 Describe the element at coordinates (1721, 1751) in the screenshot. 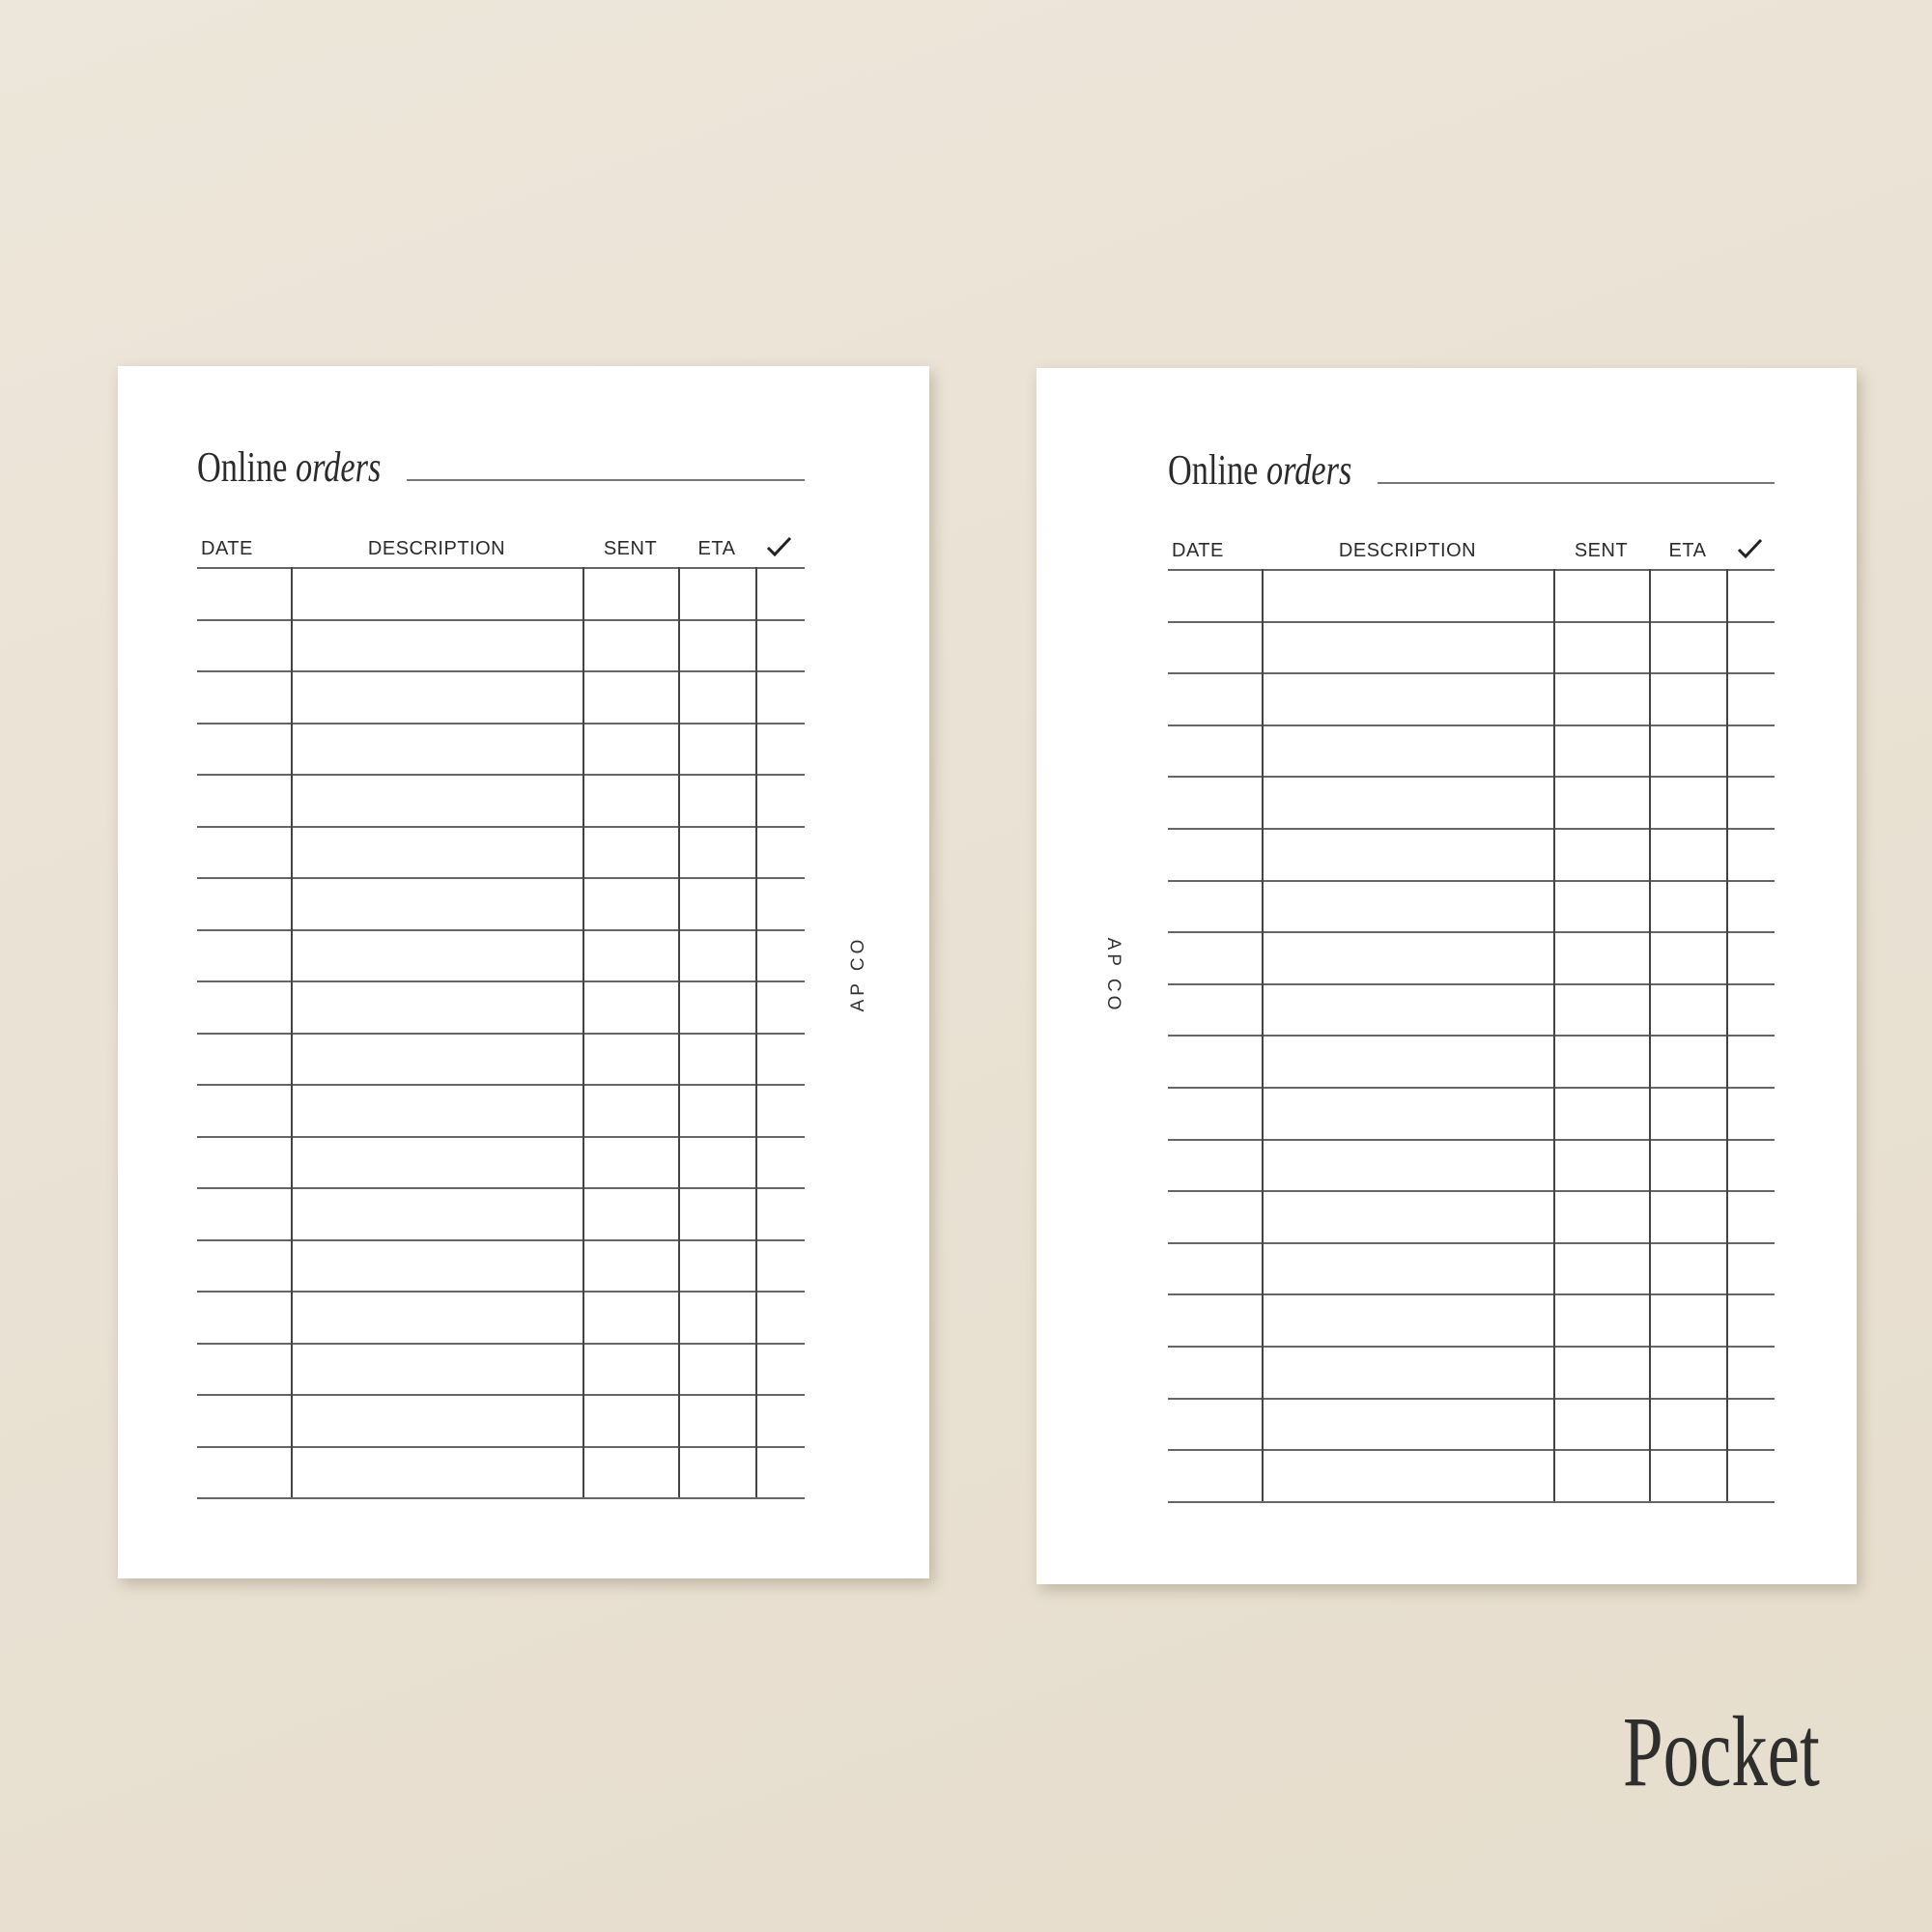

I see `size-label: Pocket` at that location.